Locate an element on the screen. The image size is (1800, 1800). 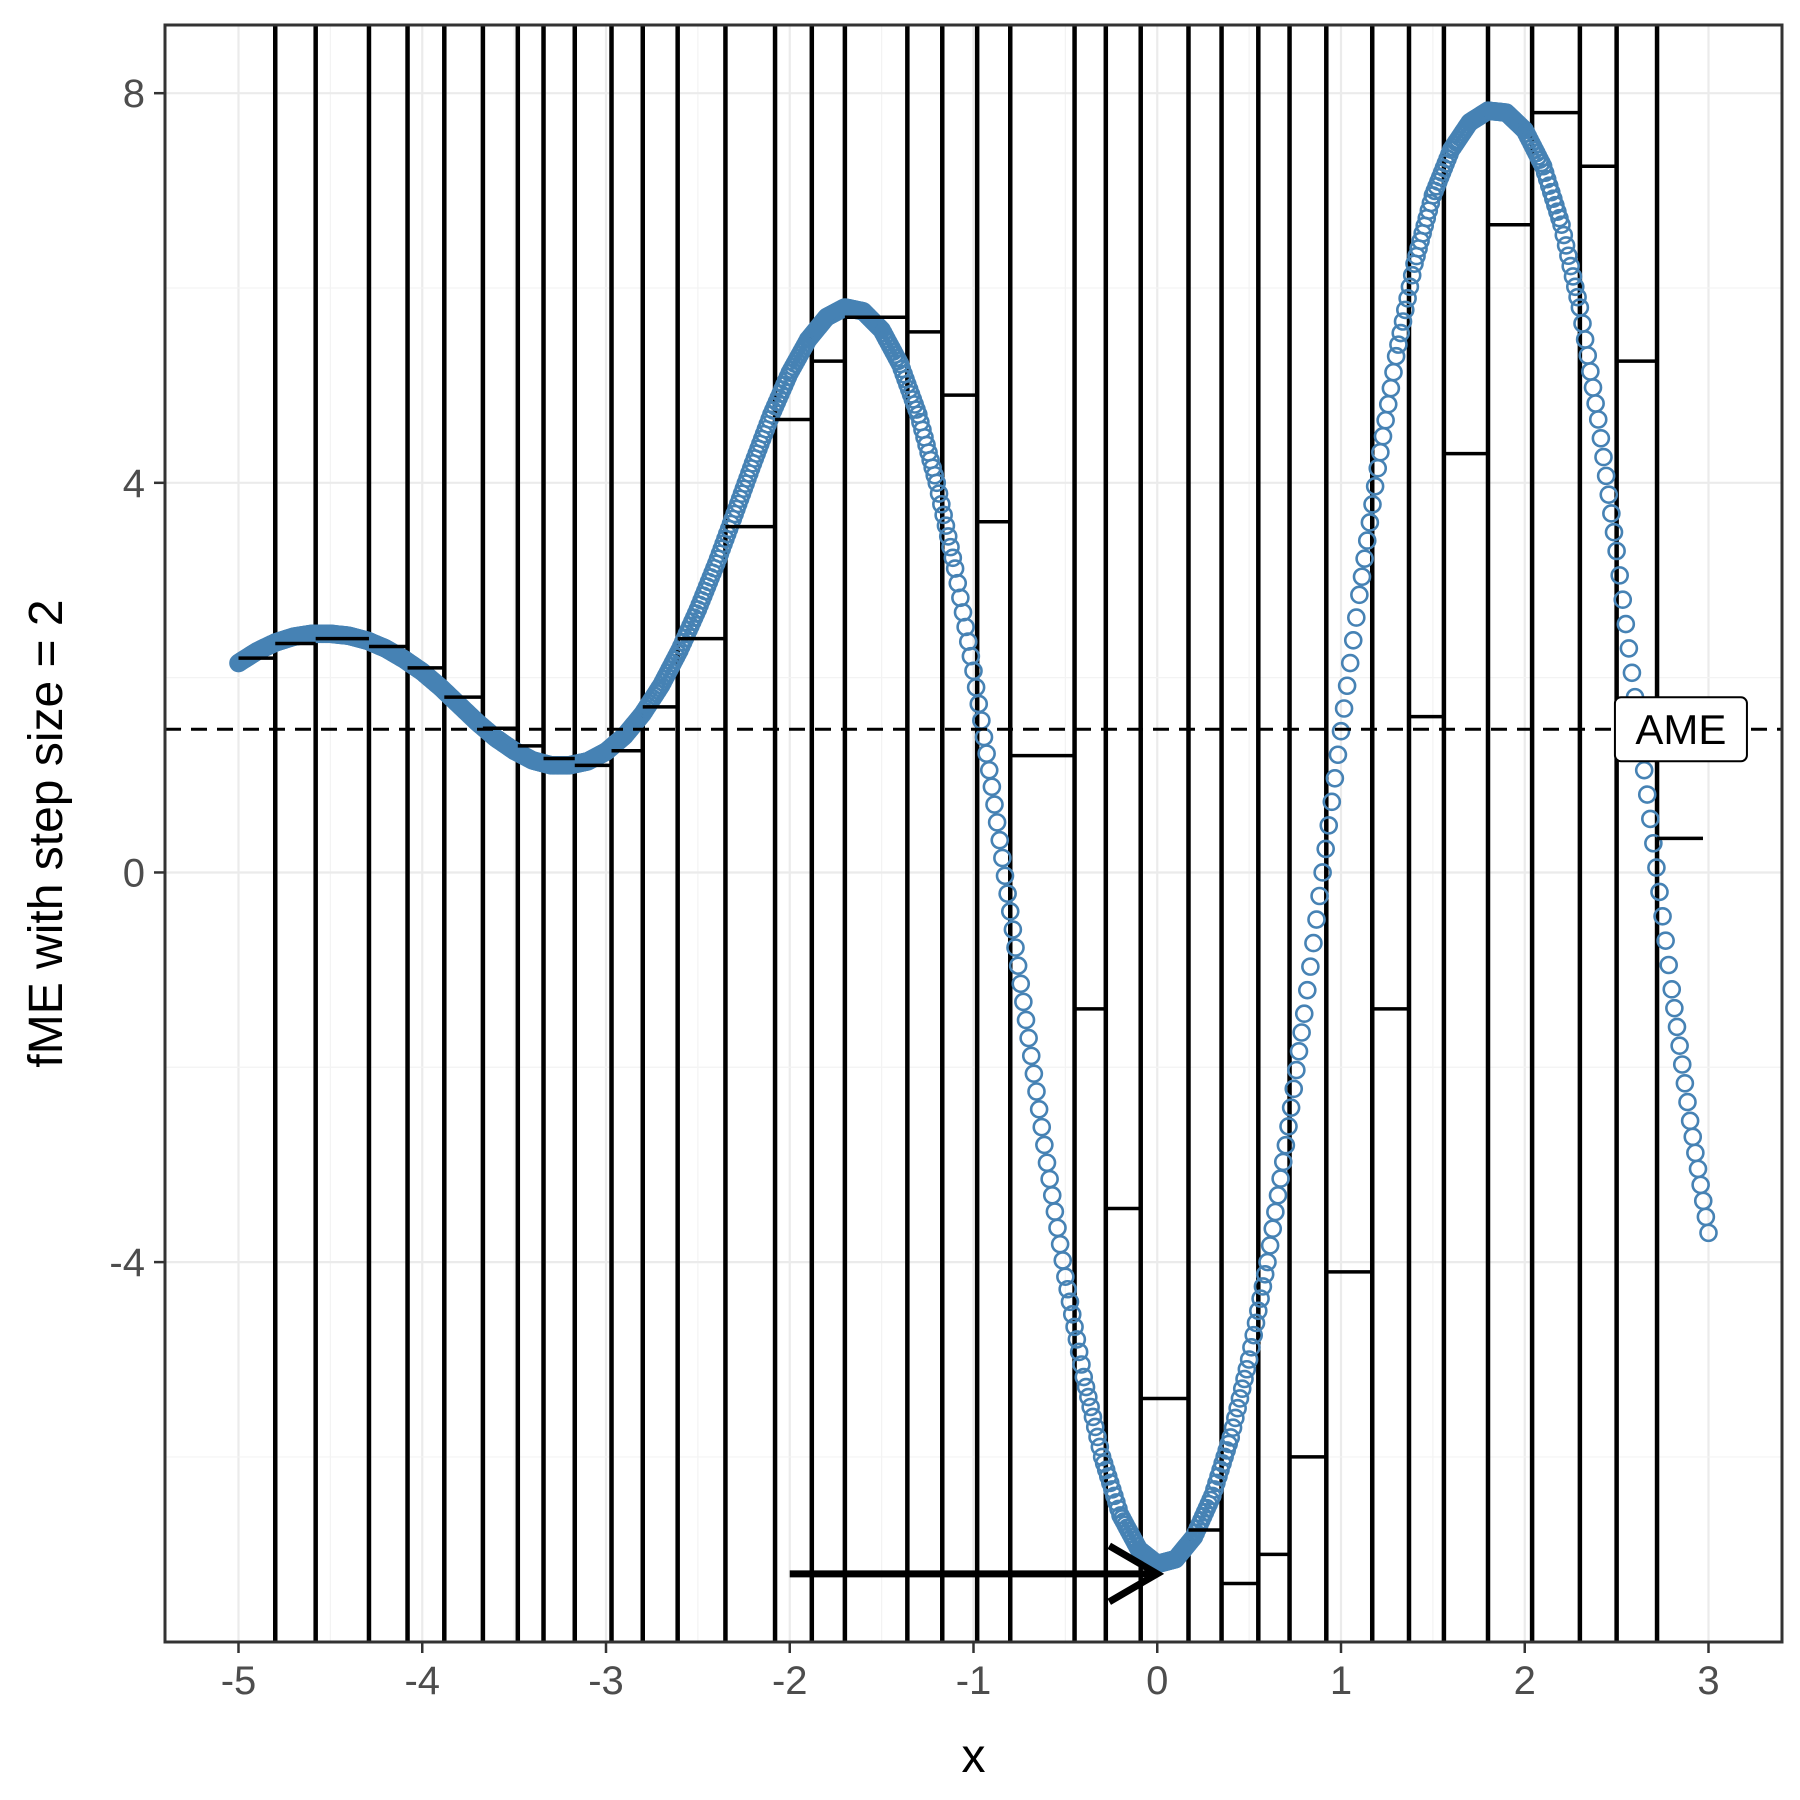
x-axis-ticks: -5 -4 -3 -2 -1 0 1 2 3 is located at coordinates (970, 1672).